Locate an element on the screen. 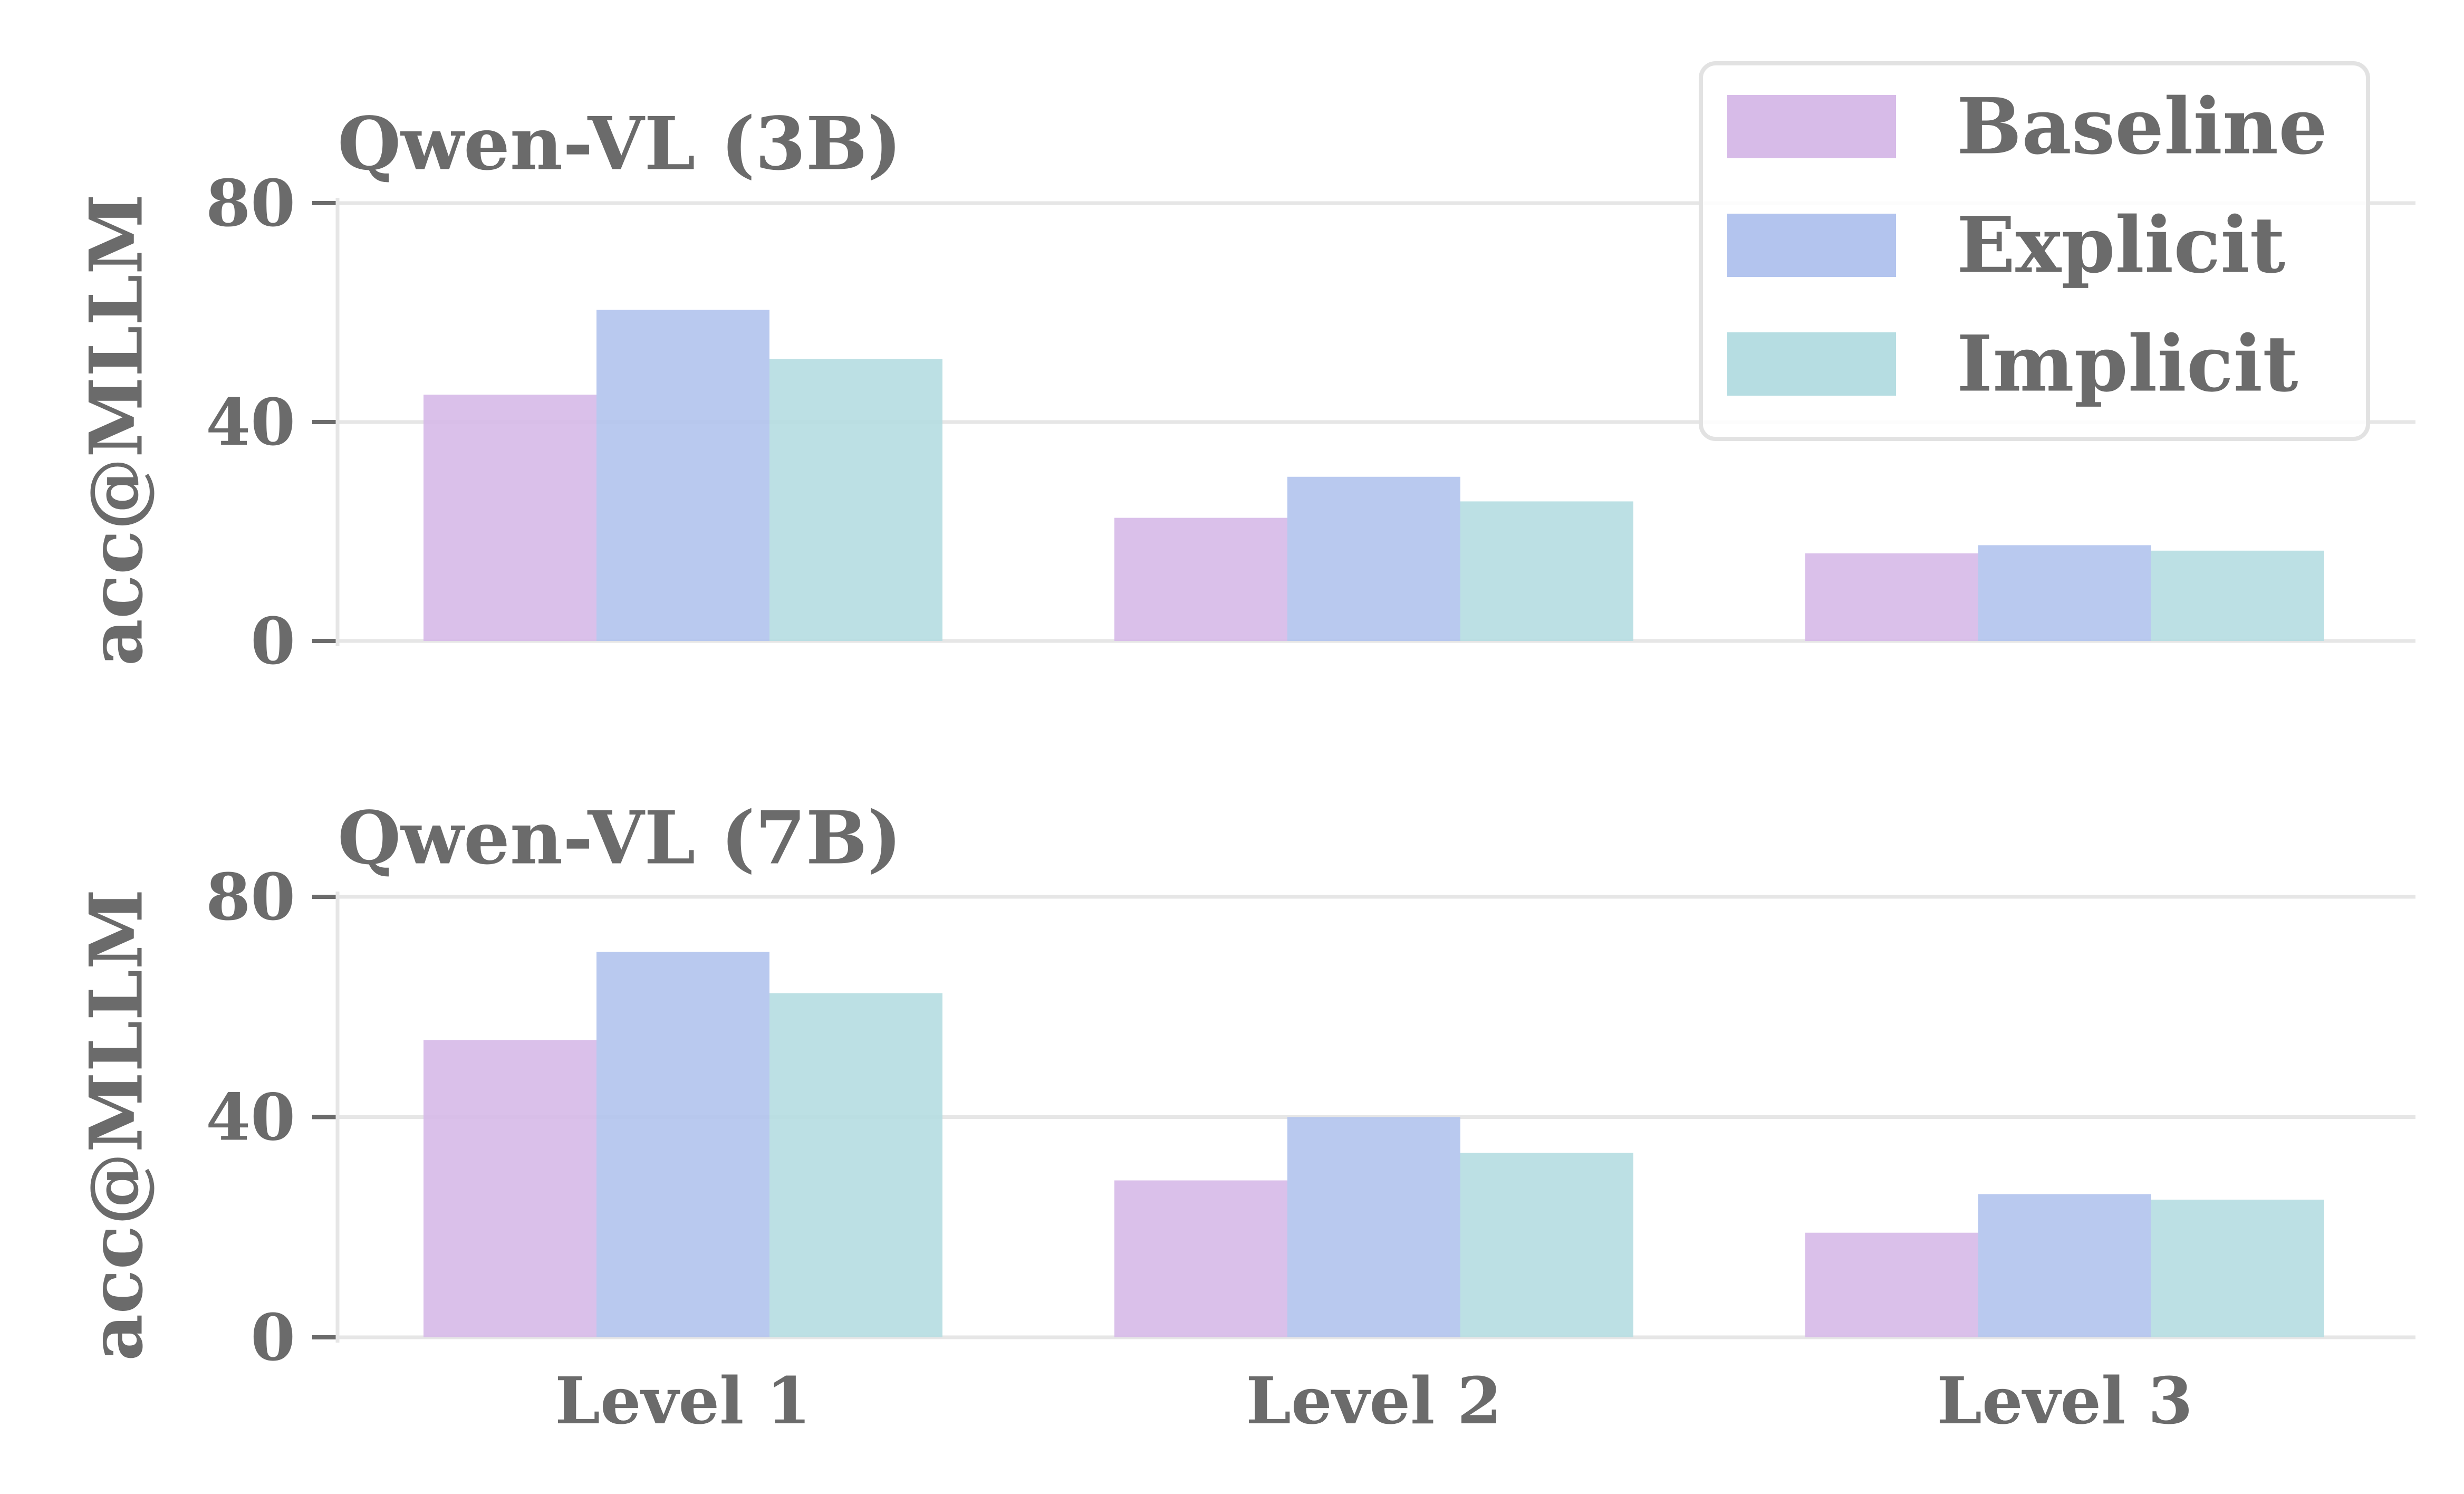  legend-swatch-explicit is located at coordinates (1811, 246).